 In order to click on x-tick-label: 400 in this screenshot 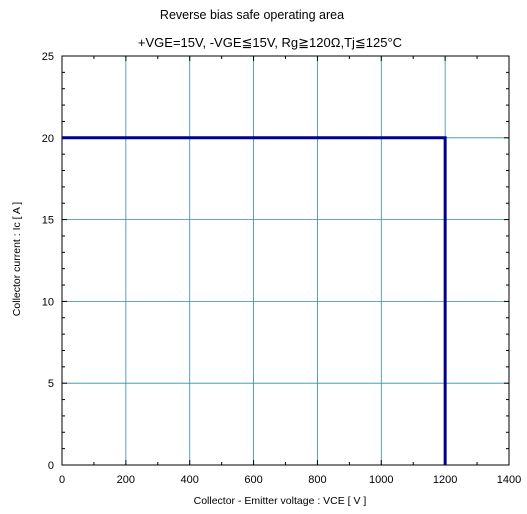, I will do `click(190, 480)`.